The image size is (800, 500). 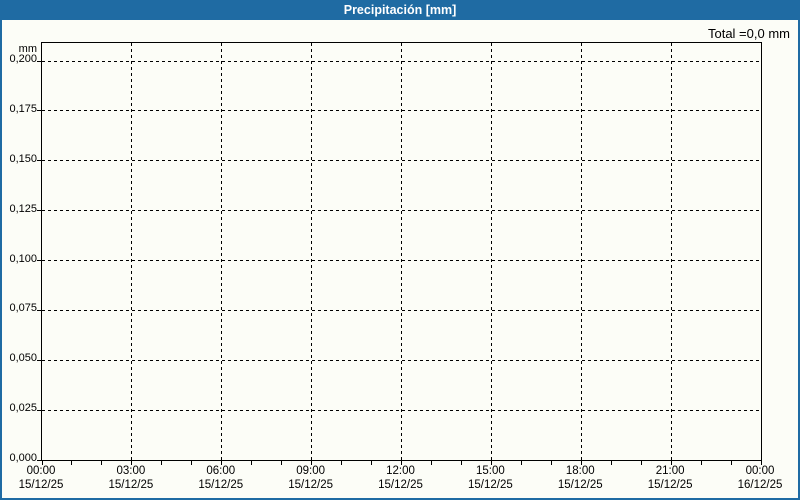 I want to click on y-tick-label: 0,025, so click(x=23, y=408).